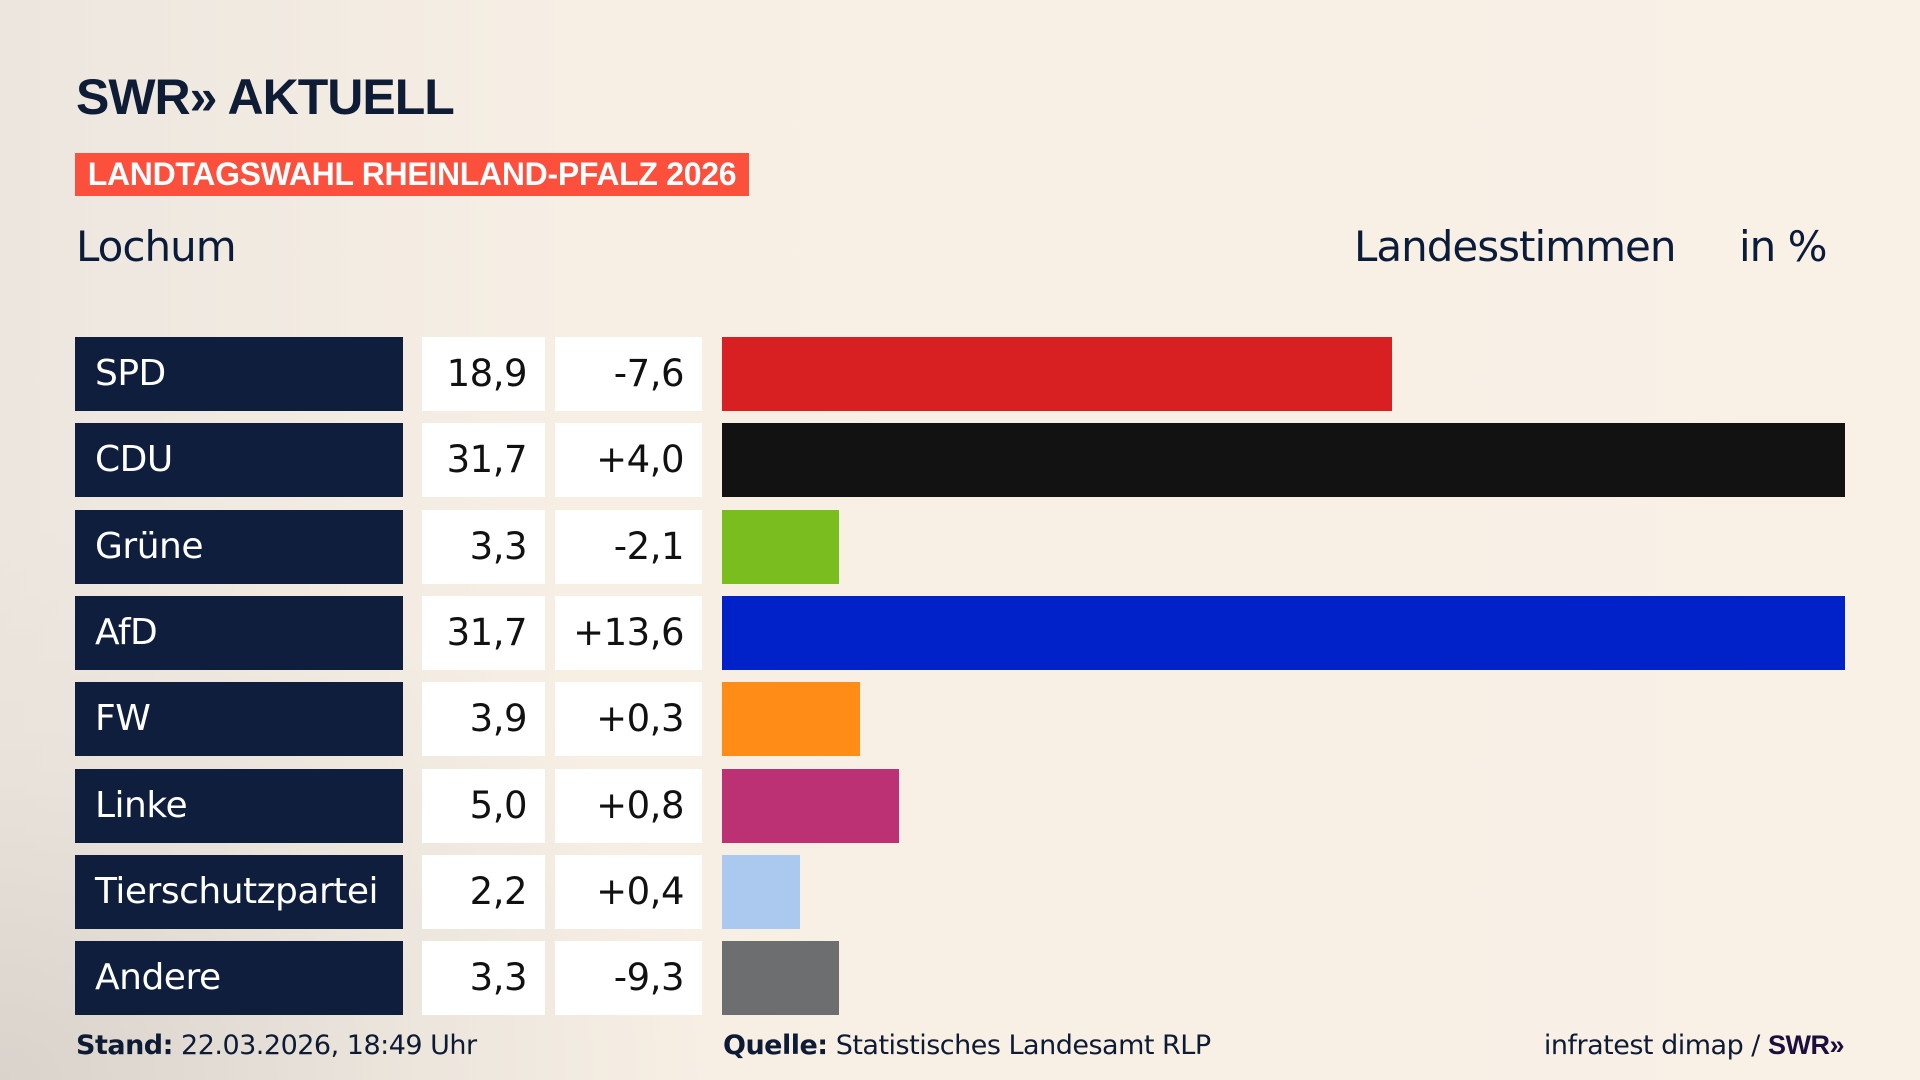 This screenshot has width=1920, height=1080. I want to click on party-name: CDU, so click(239, 460).